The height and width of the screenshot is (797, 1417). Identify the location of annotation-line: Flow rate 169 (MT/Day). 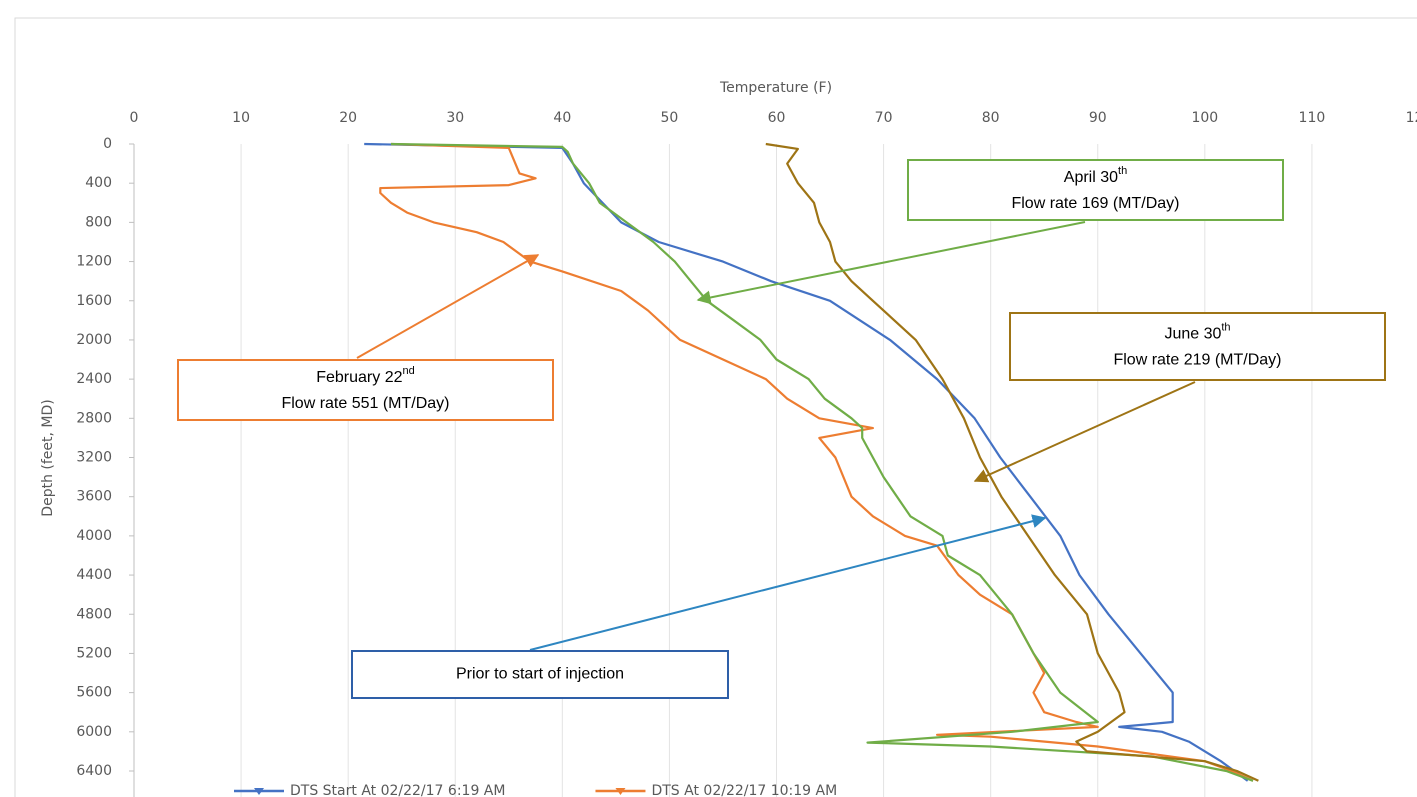
(1095, 203).